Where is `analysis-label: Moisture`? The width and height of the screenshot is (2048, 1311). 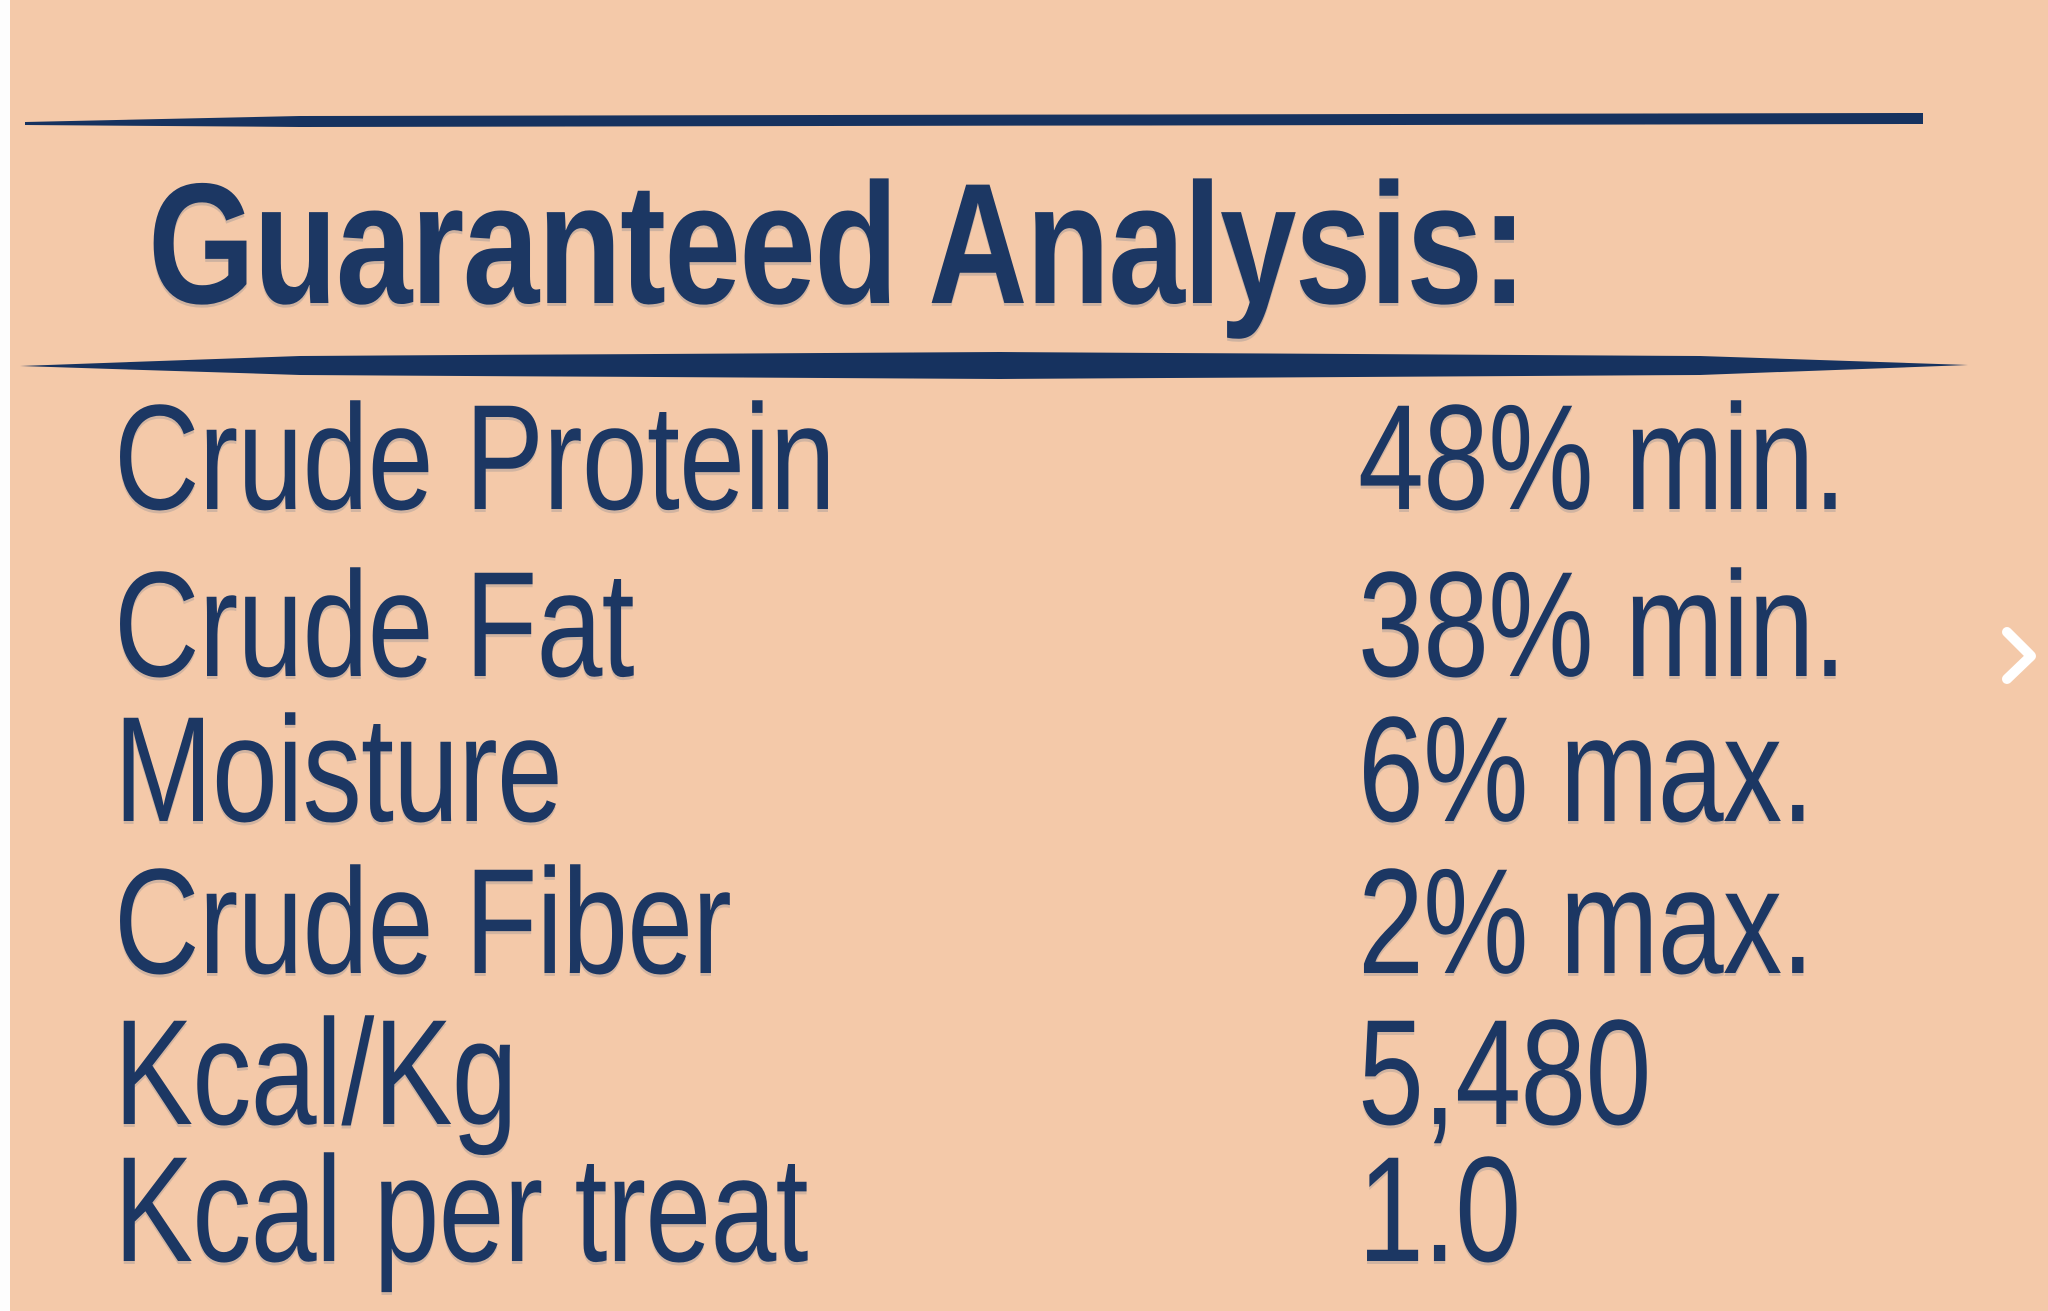 analysis-label: Moisture is located at coordinates (338, 769).